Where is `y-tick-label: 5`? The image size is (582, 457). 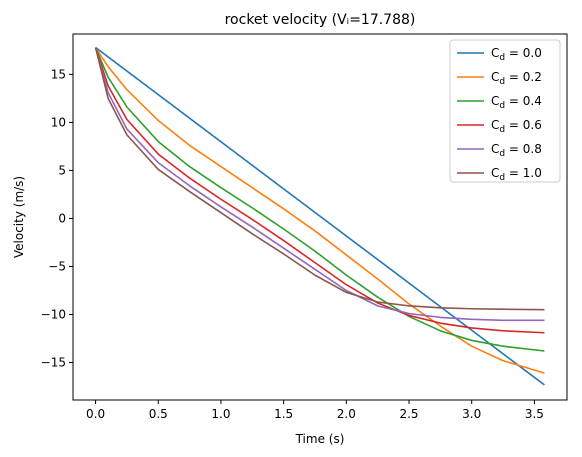 y-tick-label: 5 is located at coordinates (62, 170).